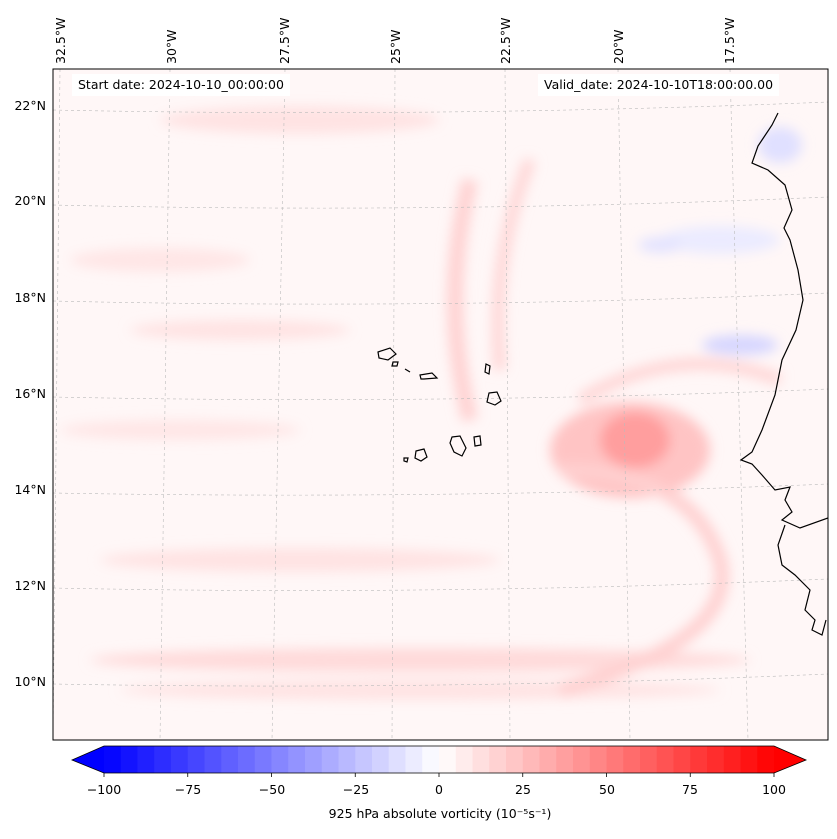 Image resolution: width=837 pixels, height=839 pixels. I want to click on lat-label-14n: 14°N, so click(30, 489).